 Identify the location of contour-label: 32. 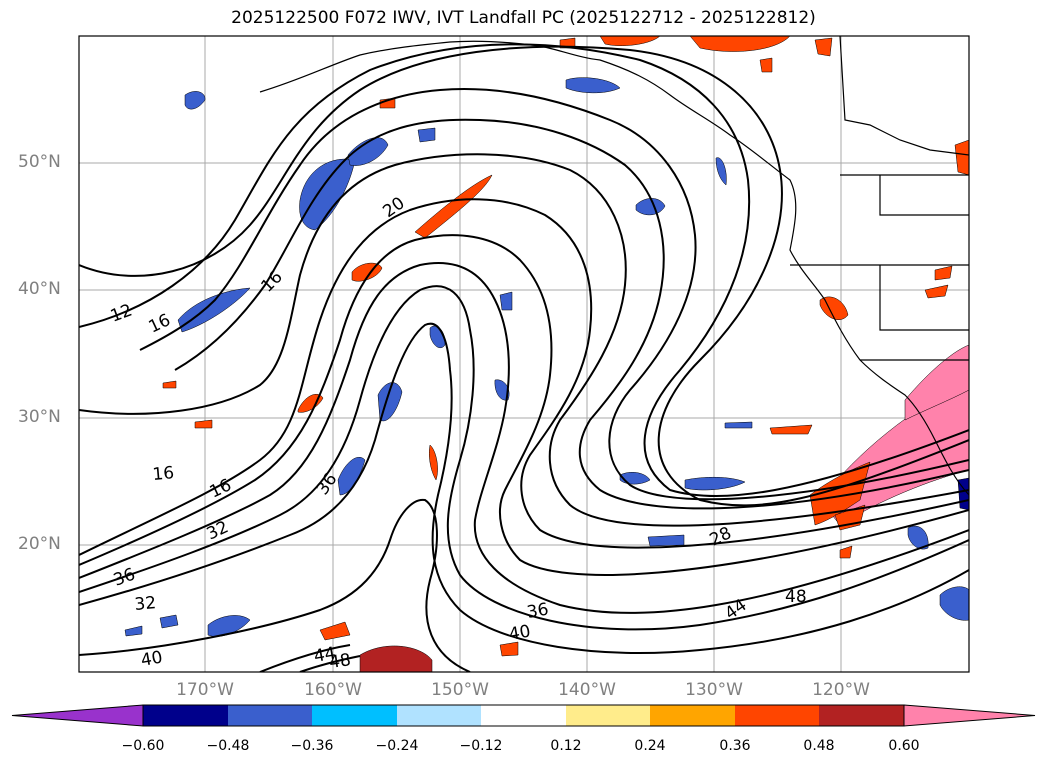
(145, 604).